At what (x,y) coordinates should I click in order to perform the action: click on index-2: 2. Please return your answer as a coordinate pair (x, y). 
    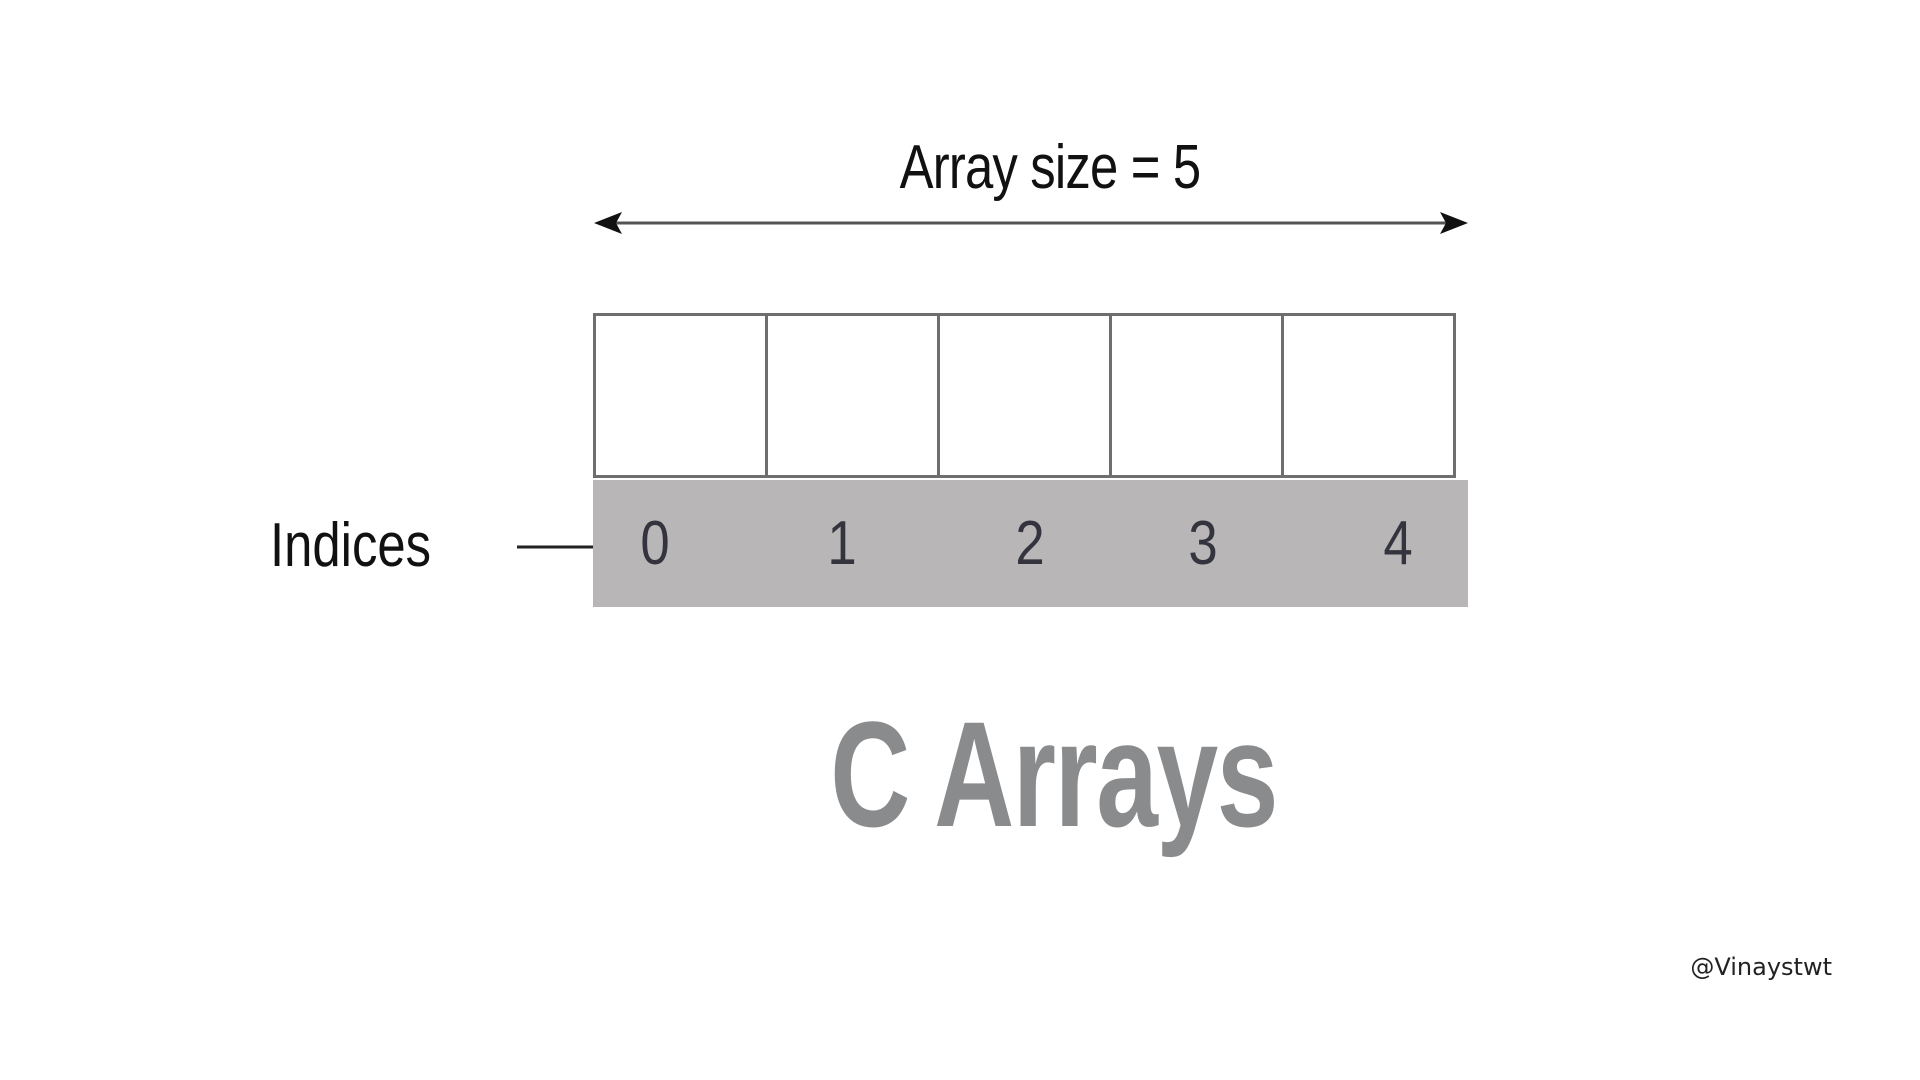
    Looking at the image, I should click on (1030, 543).